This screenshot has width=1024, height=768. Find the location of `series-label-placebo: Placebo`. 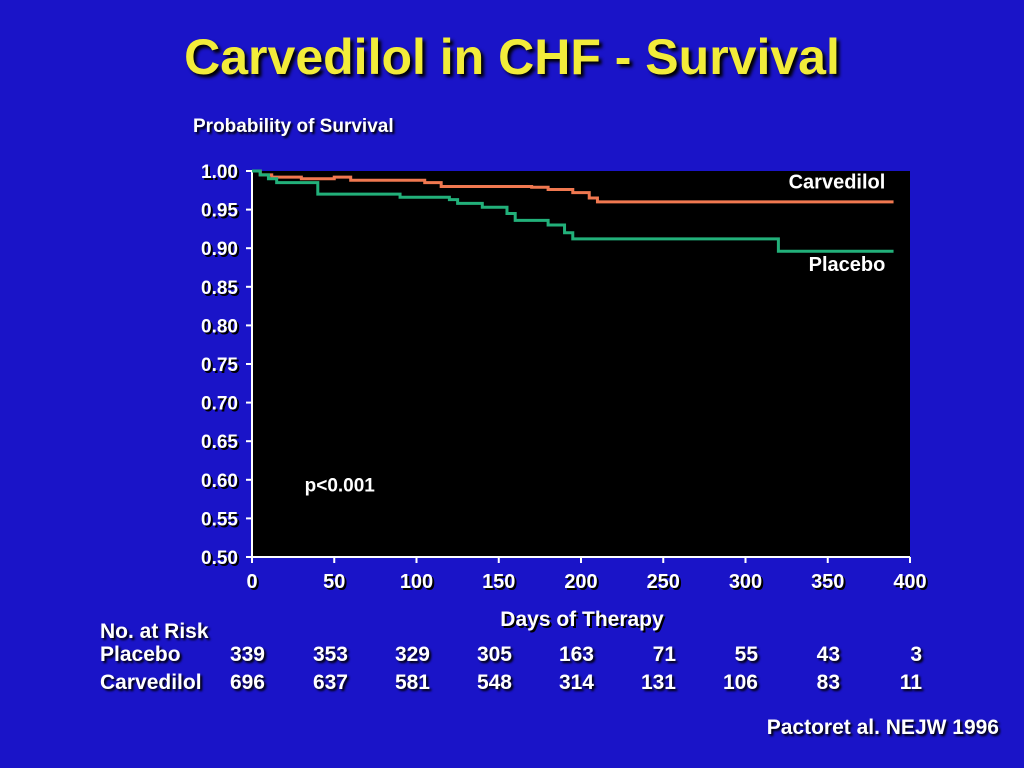

series-label-placebo: Placebo is located at coordinates (847, 265).